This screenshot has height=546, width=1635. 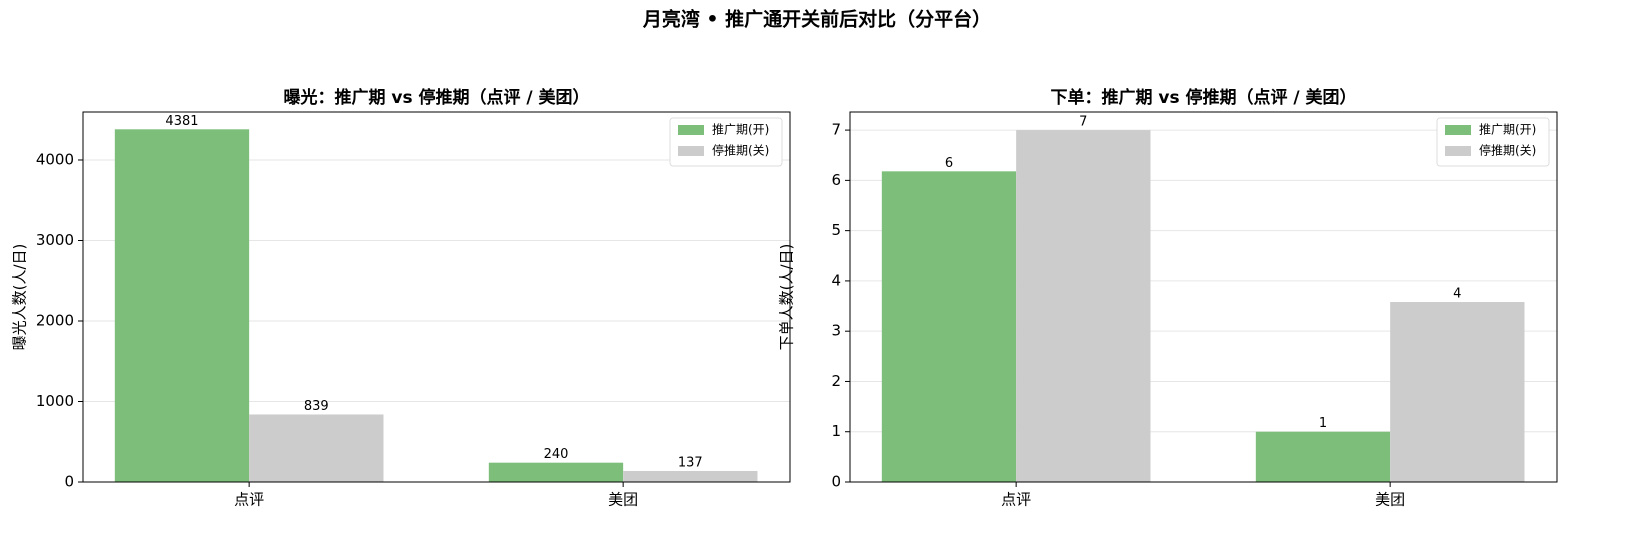 What do you see at coordinates (556, 454) in the screenshot?
I see `value-label: 240` at bounding box center [556, 454].